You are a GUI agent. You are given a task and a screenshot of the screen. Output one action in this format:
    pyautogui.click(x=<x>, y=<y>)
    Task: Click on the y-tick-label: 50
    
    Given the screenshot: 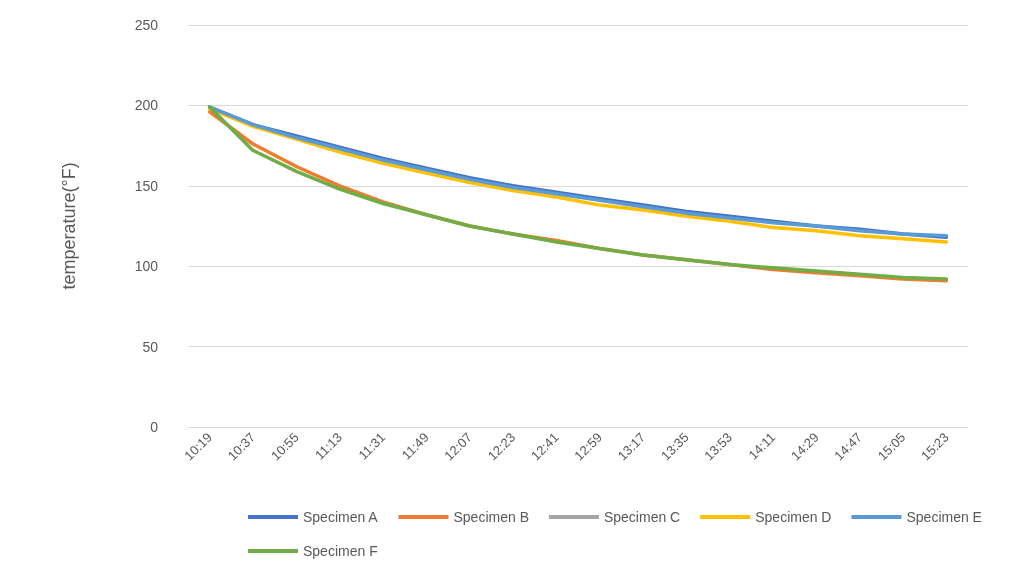 What is the action you would take?
    pyautogui.click(x=150, y=346)
    